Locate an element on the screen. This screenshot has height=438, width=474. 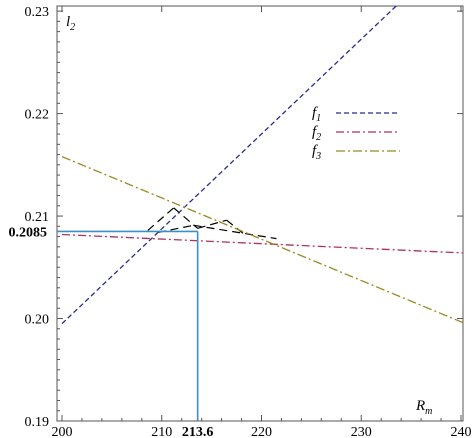
series-line-f2 is located at coordinates (262, 243).